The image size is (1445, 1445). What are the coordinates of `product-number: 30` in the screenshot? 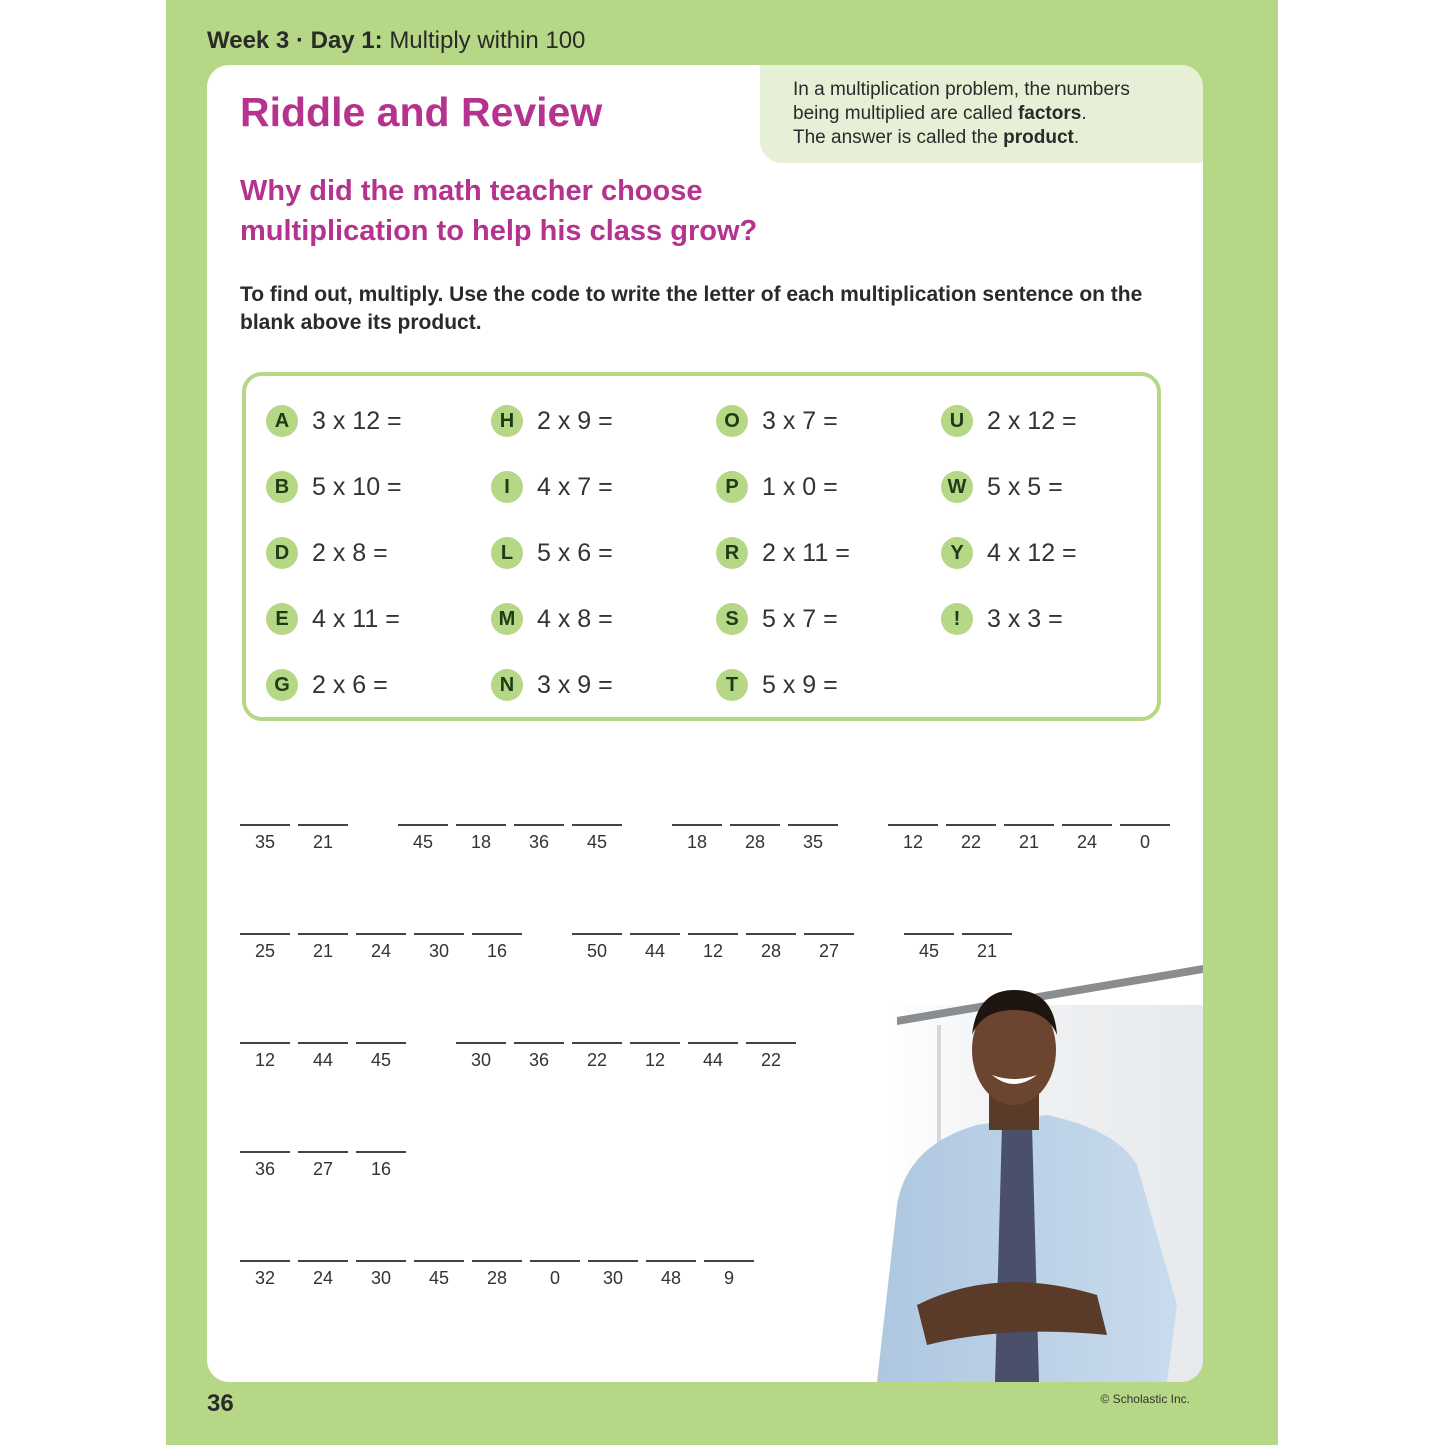 It's located at (613, 1278).